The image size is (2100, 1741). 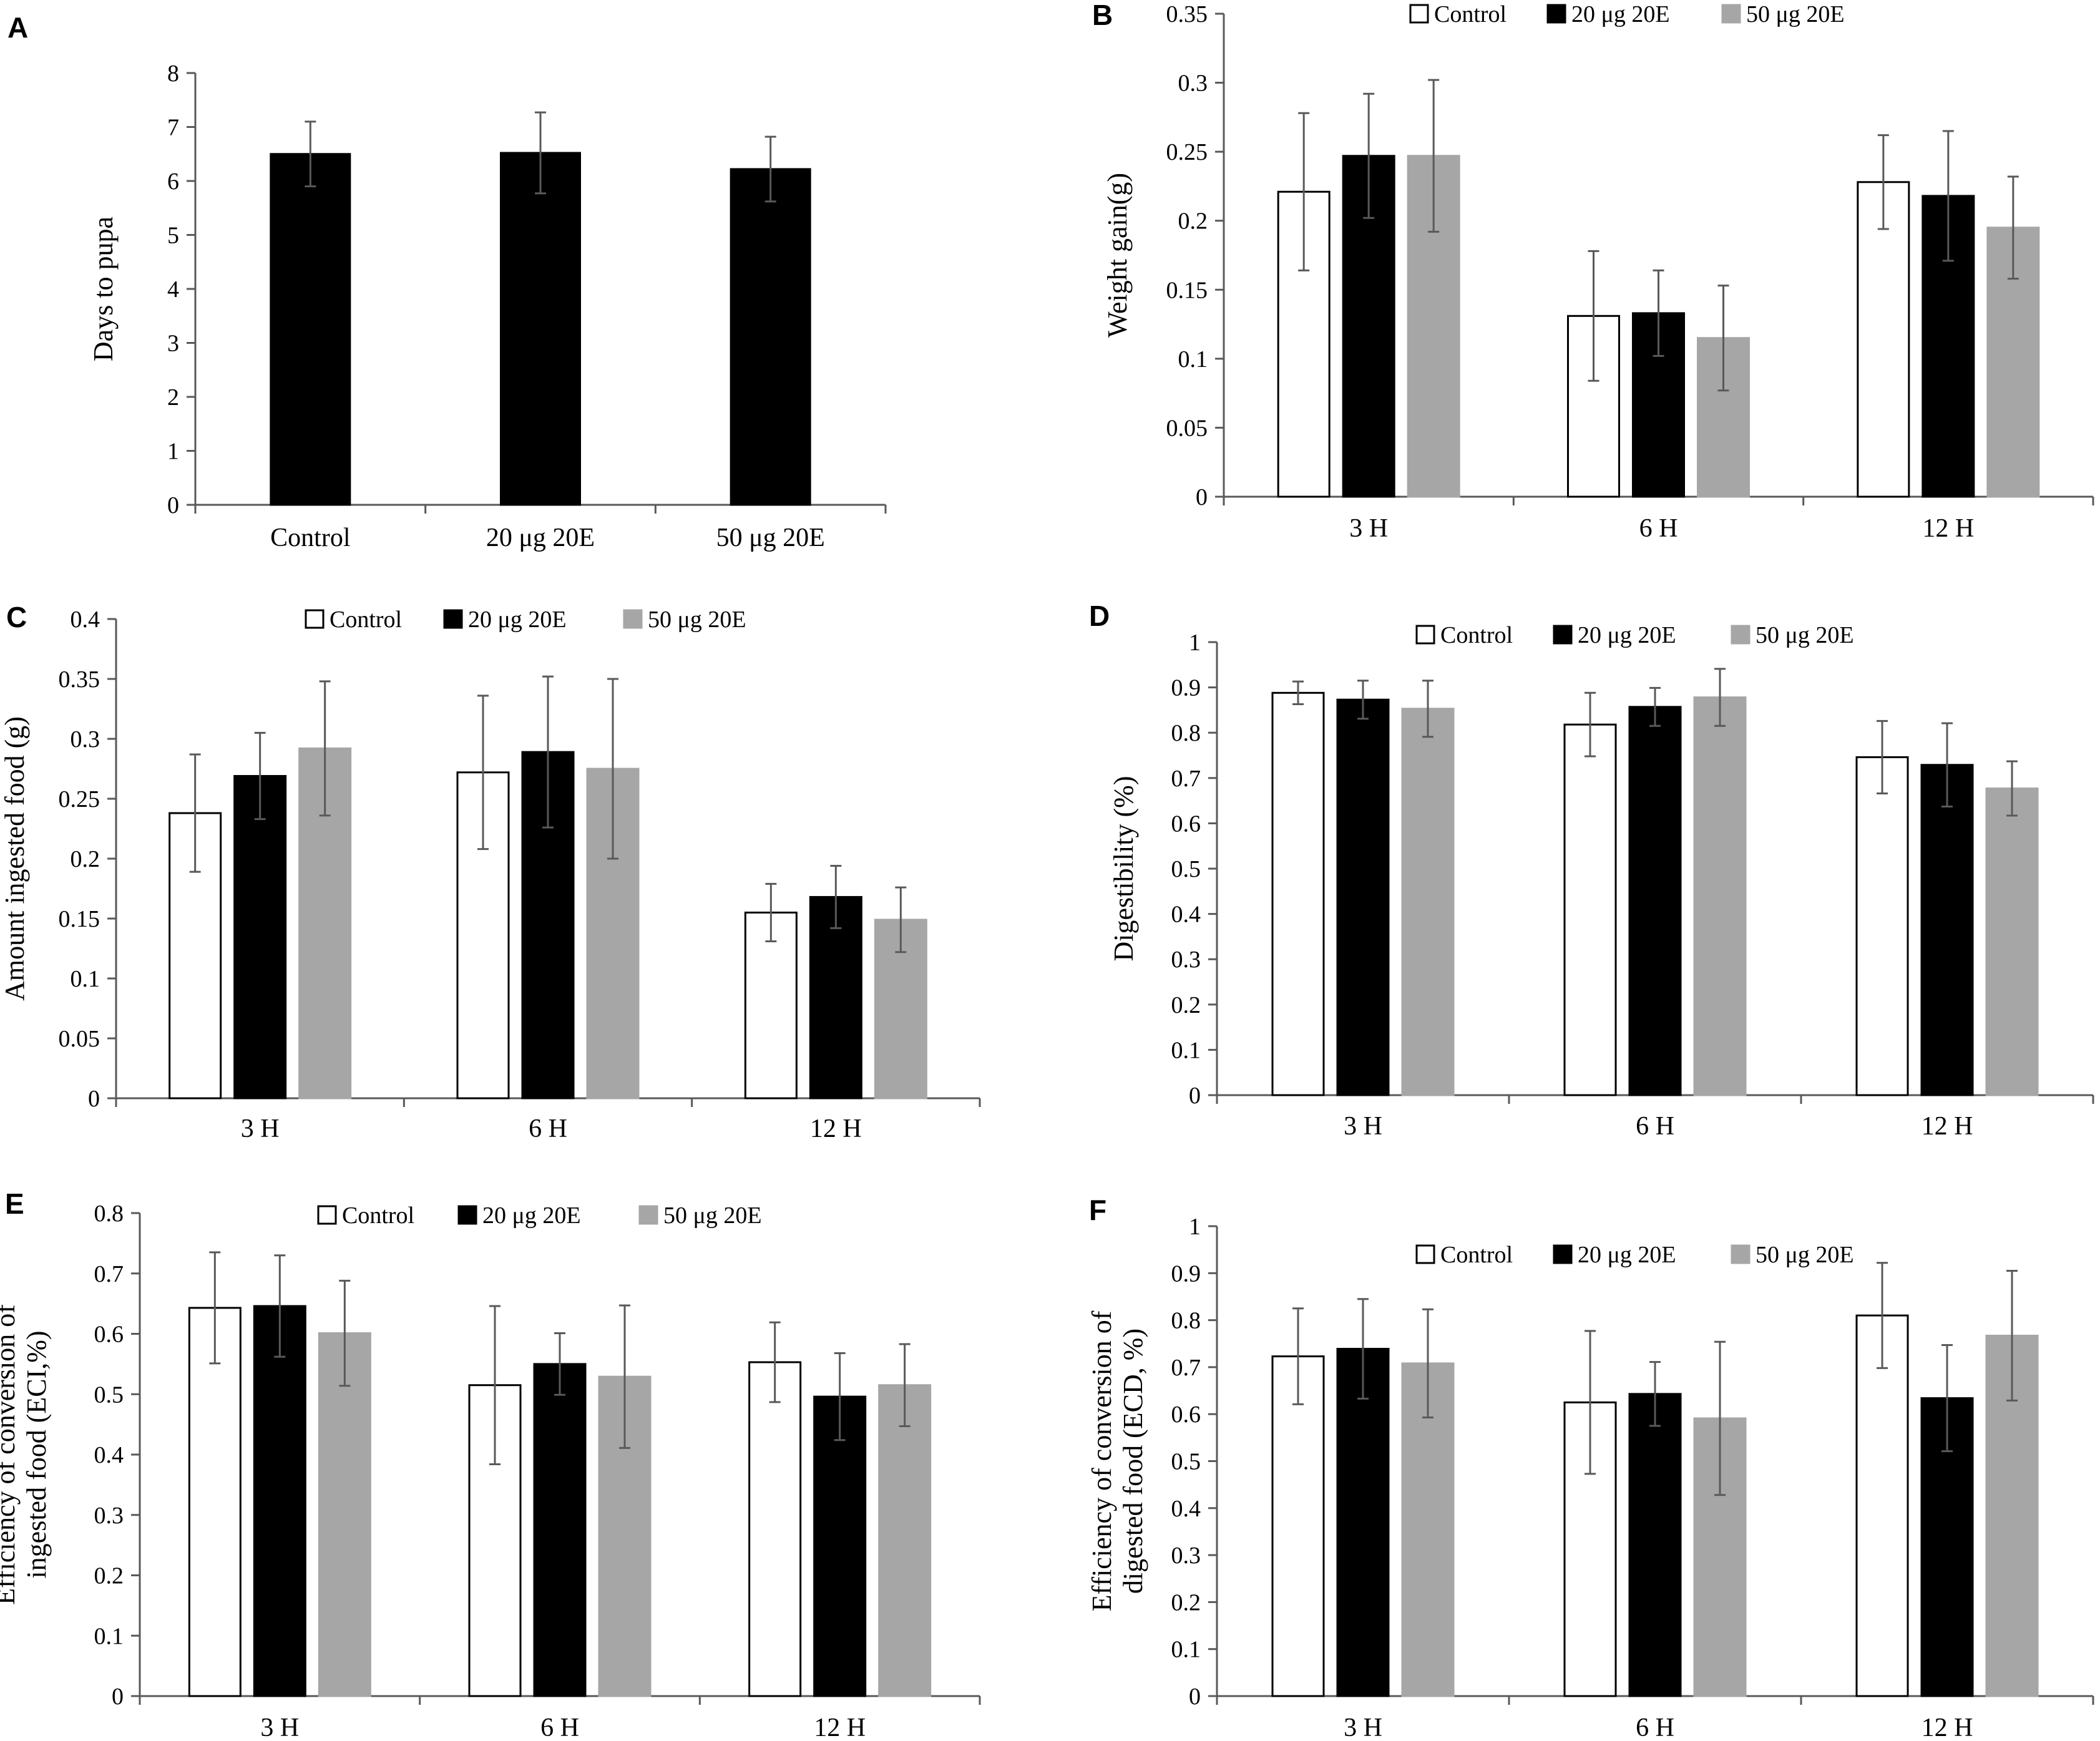 I want to click on category-label: 50 μg 20E, so click(x=771, y=538).